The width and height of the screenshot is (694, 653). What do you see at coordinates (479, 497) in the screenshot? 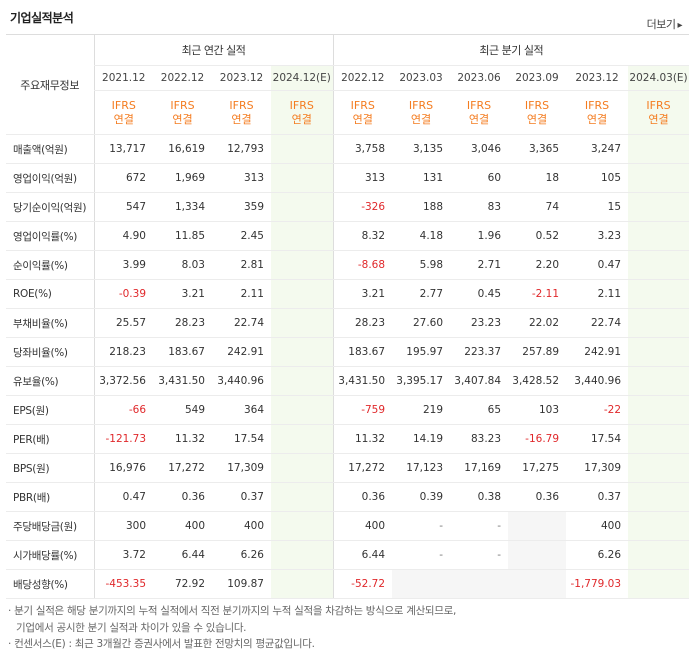
I see `table-cell: 0.38` at bounding box center [479, 497].